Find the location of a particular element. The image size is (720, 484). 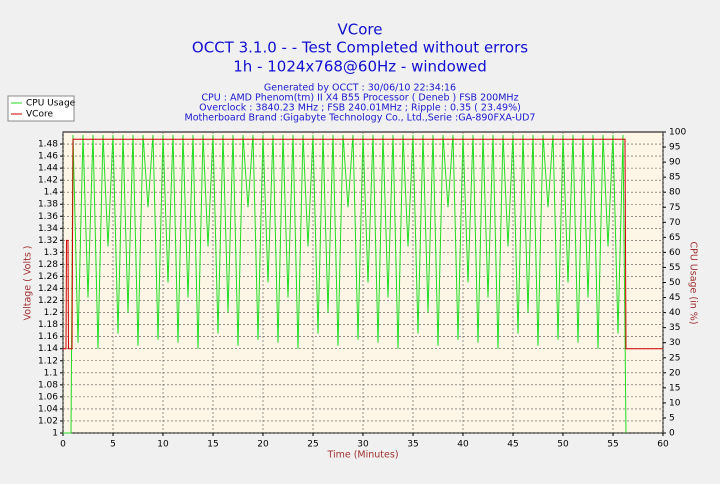

y-tick-label: 1.34 is located at coordinates (48, 229).